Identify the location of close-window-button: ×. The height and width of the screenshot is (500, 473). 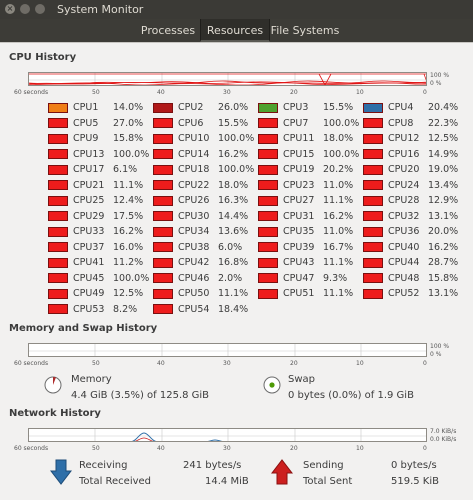
(10, 9).